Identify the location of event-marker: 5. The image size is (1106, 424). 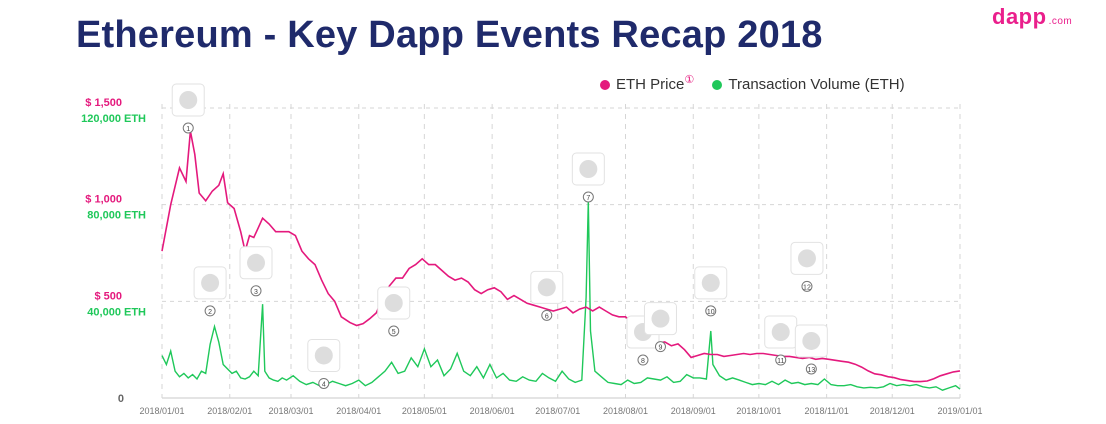
(394, 311).